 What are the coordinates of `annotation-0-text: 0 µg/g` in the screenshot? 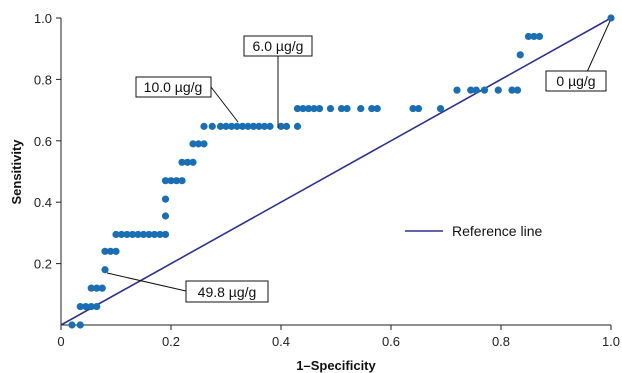 It's located at (575, 81).